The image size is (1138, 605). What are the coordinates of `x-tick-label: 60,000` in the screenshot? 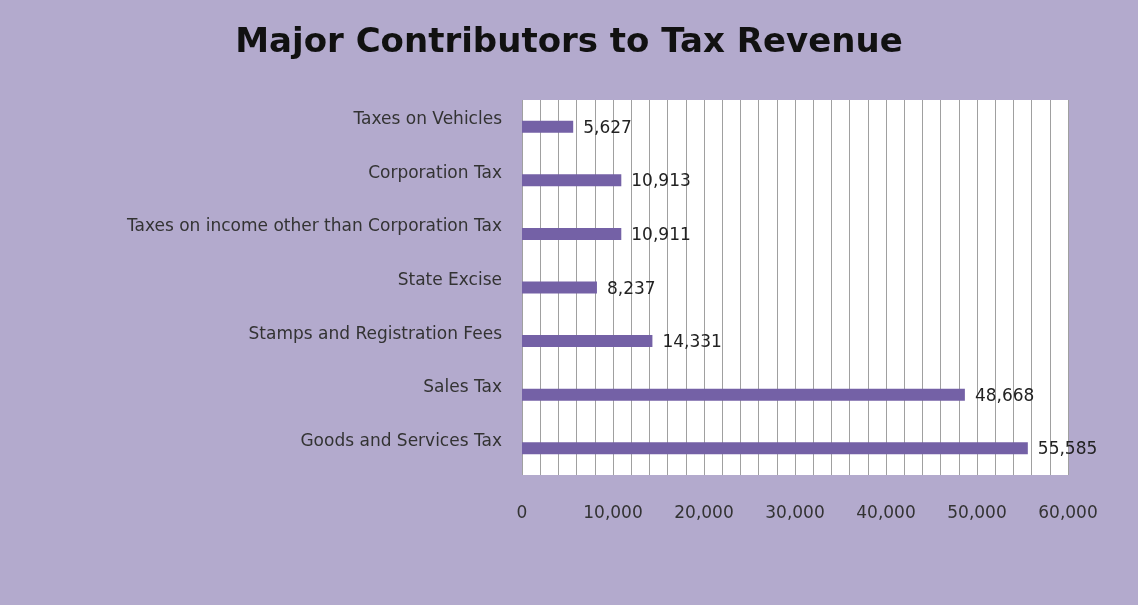 It's located at (1068, 511).